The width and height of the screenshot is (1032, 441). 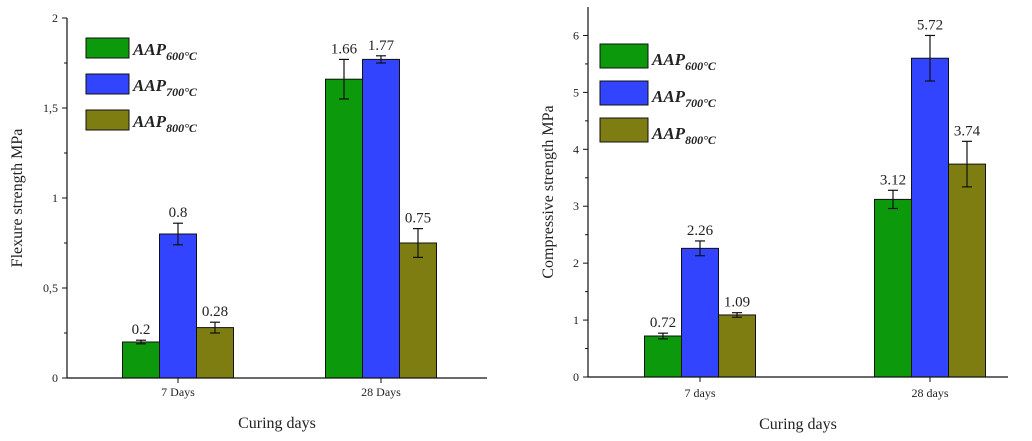 What do you see at coordinates (178, 213) in the screenshot?
I see `data-label: 0.8` at bounding box center [178, 213].